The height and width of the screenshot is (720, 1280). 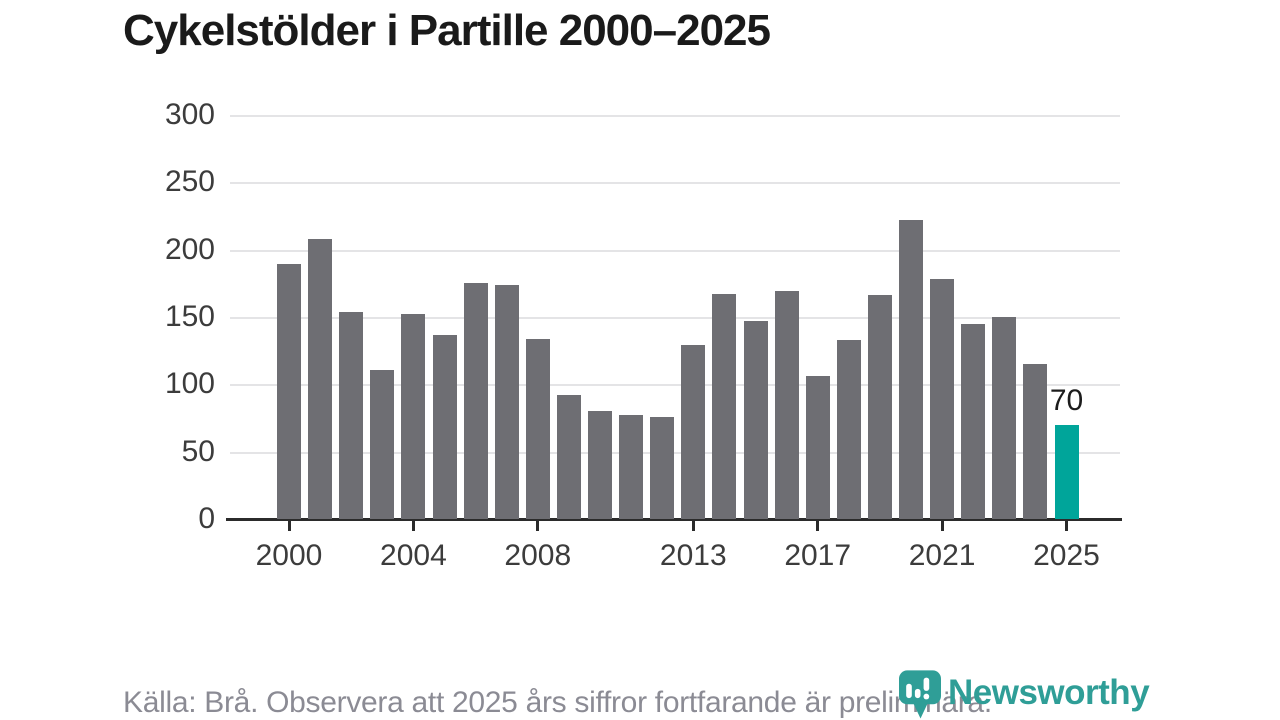 I want to click on x-tick-2021, so click(x=942, y=525).